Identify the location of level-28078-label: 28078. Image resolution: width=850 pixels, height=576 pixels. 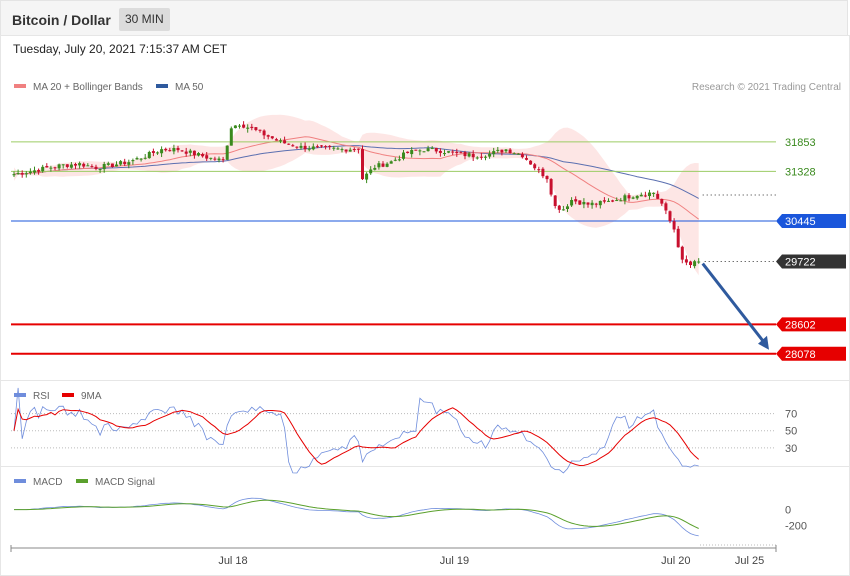
(800, 355).